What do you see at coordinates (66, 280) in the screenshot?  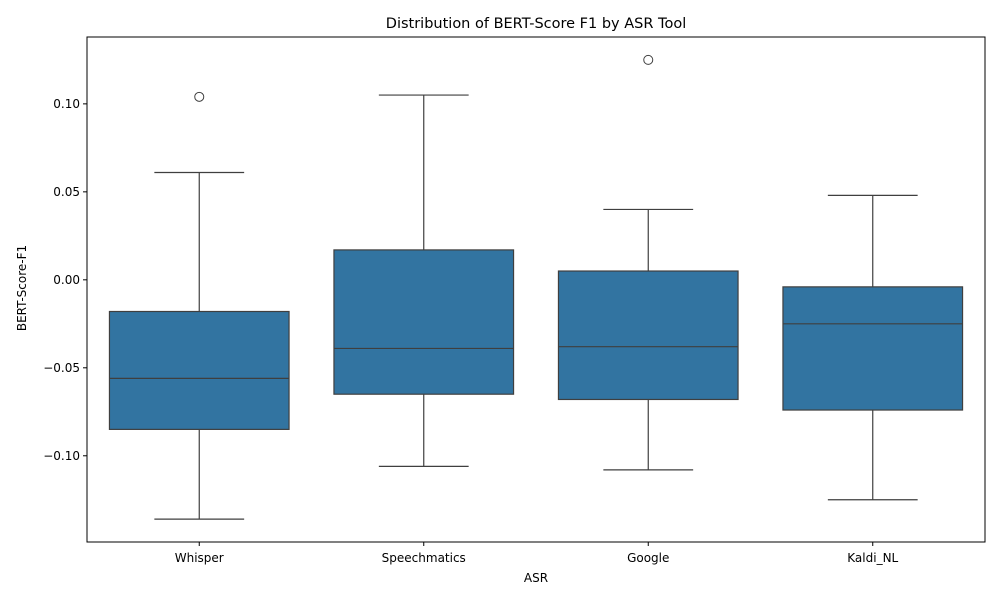 I see `y-tick-label: 0.00` at bounding box center [66, 280].